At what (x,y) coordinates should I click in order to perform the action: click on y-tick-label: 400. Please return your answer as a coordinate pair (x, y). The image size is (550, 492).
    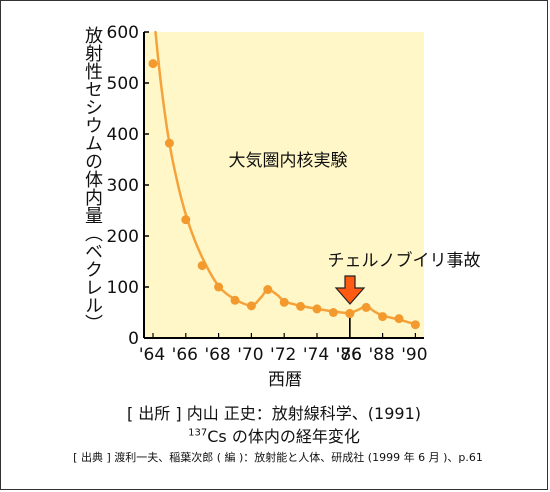
    Looking at the image, I should click on (123, 135).